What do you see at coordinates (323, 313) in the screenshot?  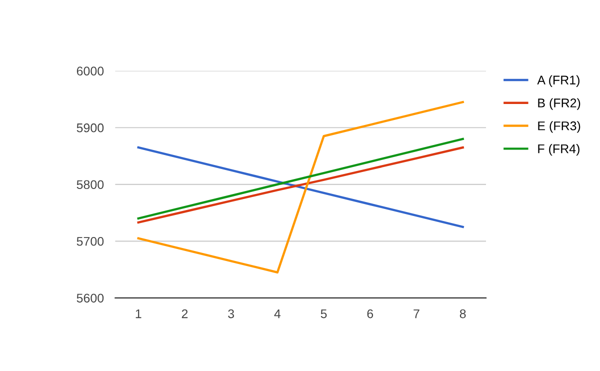 I see `x-tick-label: 5` at bounding box center [323, 313].